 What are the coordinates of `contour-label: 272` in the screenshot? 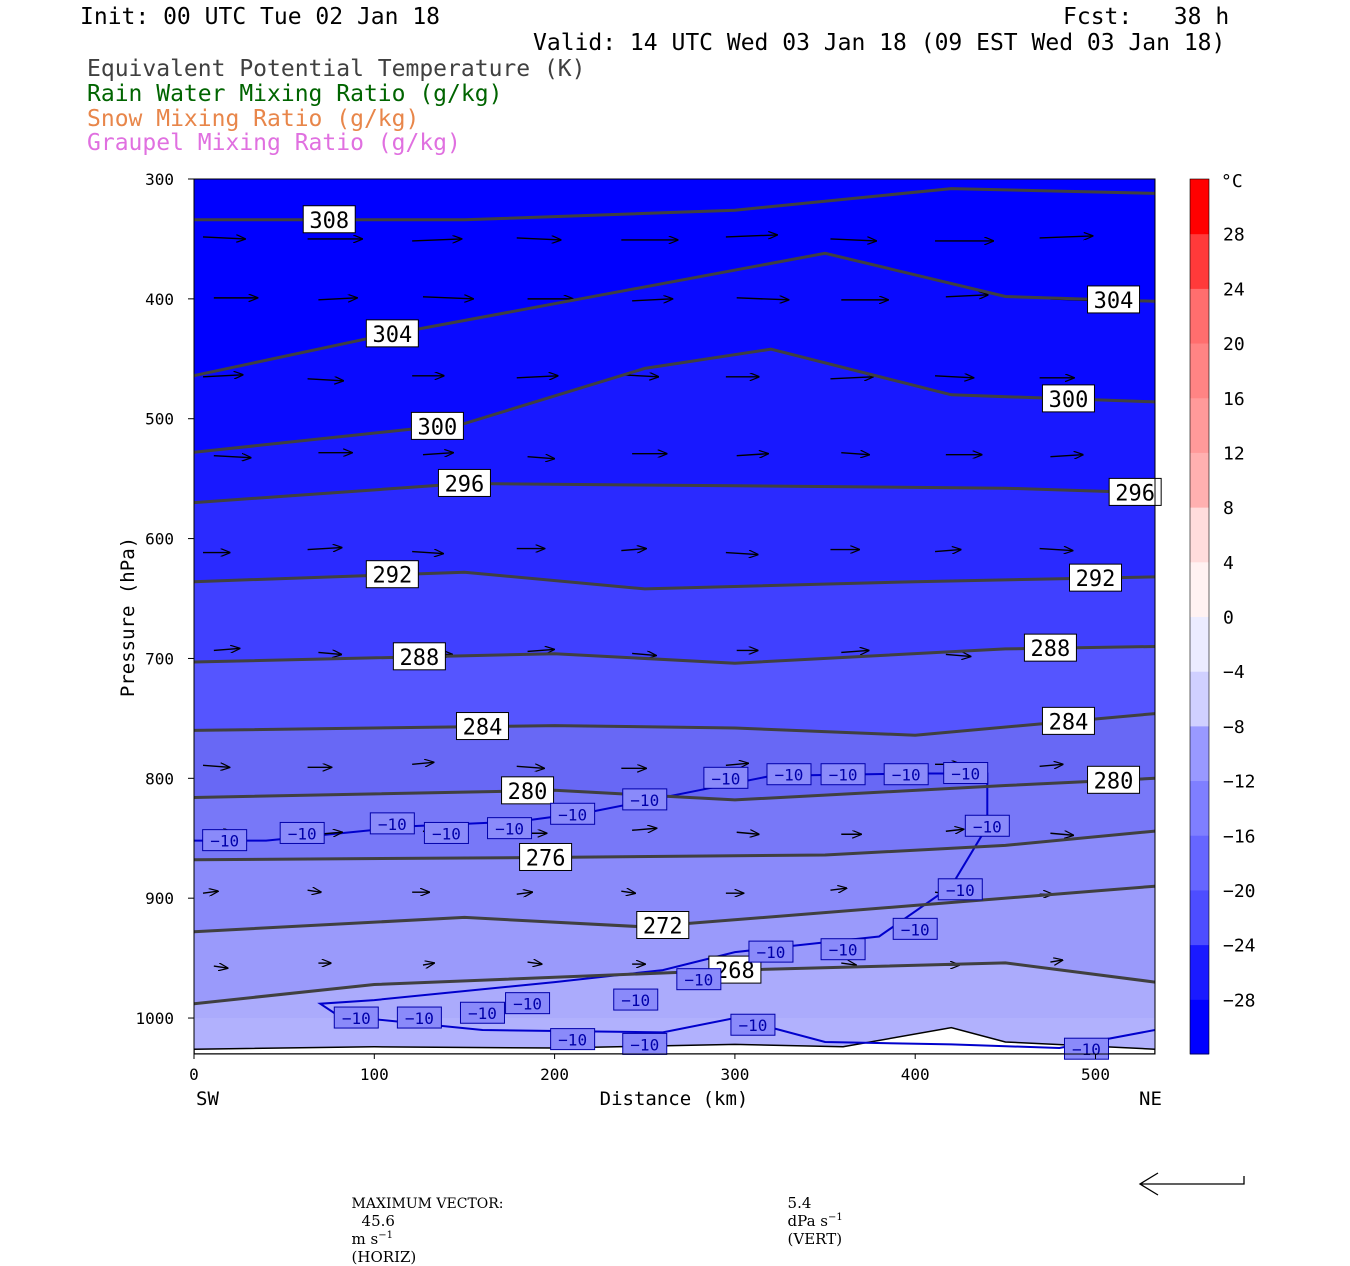 It's located at (663, 927).